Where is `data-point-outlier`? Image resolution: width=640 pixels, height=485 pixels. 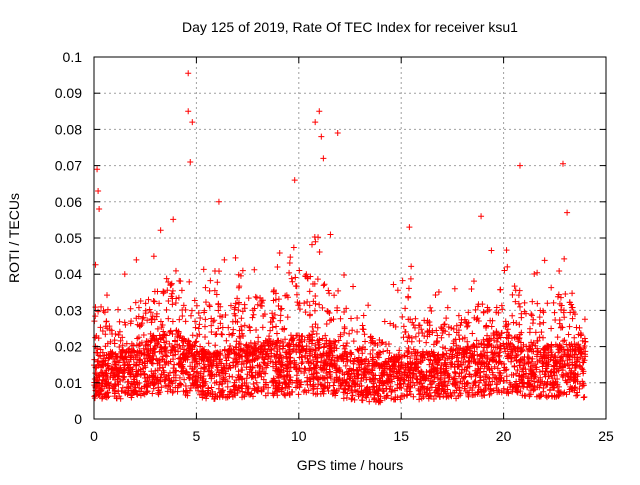
data-point-outlier is located at coordinates (323, 158).